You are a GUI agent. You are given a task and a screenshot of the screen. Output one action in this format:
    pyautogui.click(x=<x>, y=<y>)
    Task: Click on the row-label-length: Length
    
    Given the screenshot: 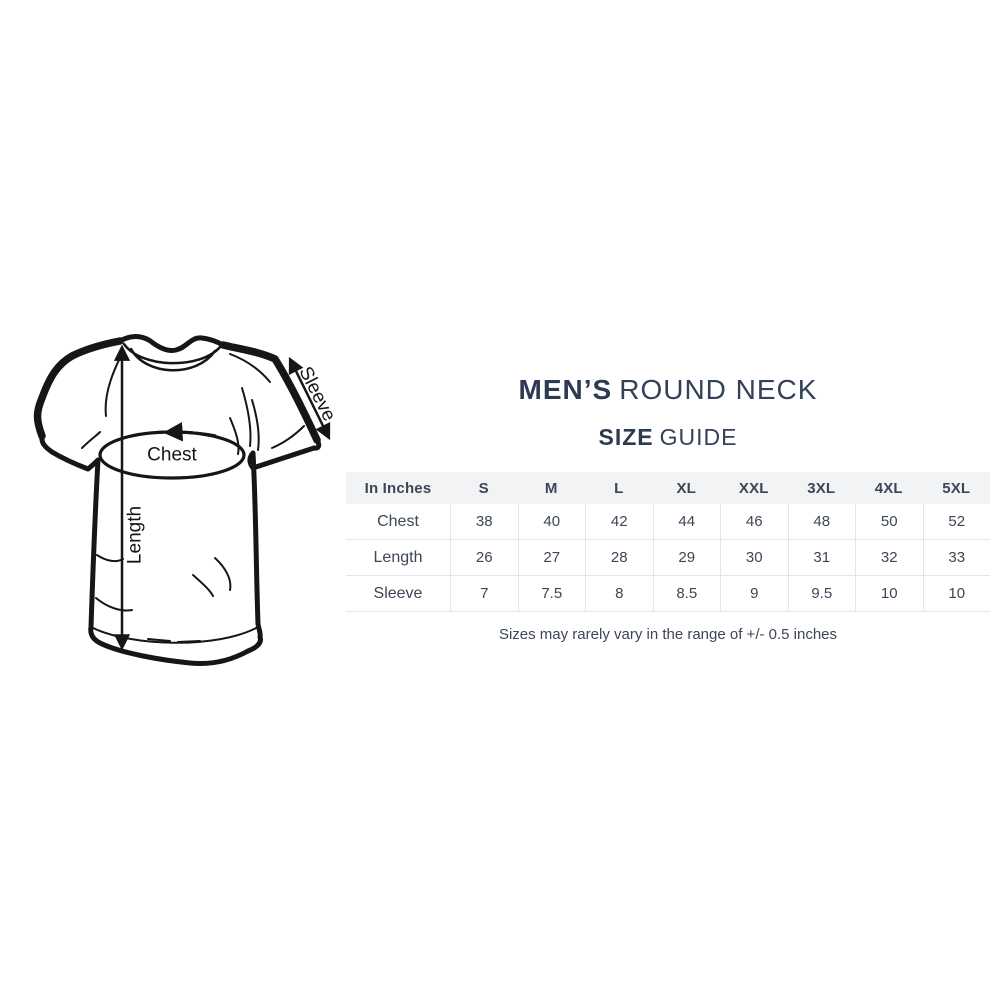 What is the action you would take?
    pyautogui.click(x=398, y=558)
    